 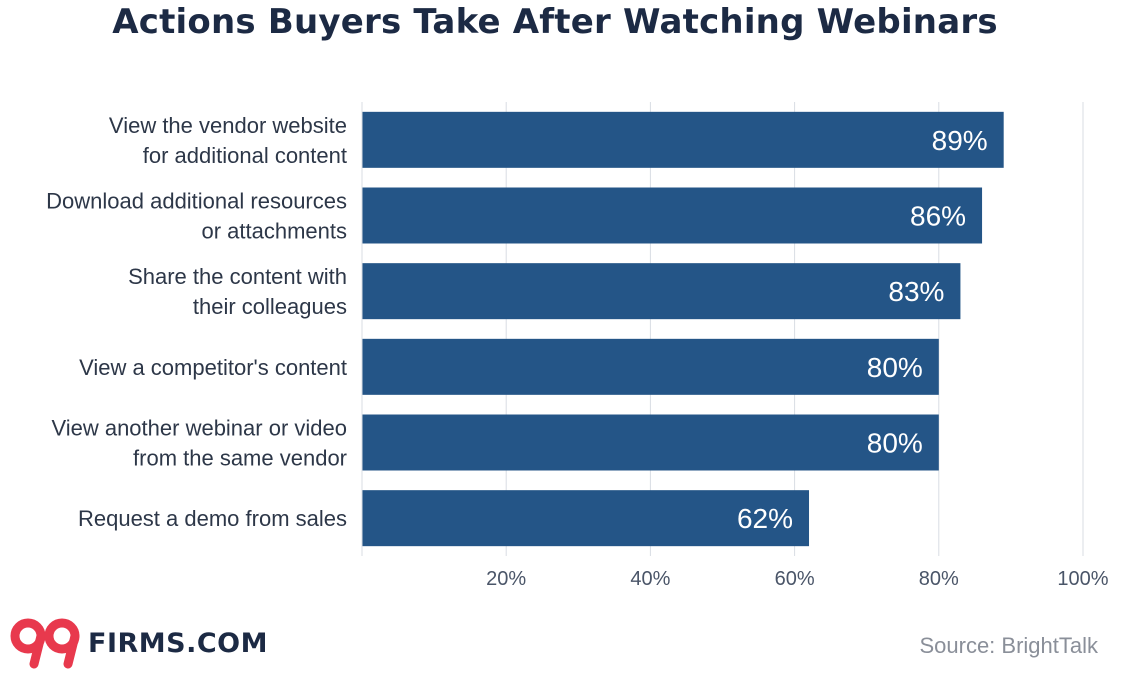 What do you see at coordinates (178, 643) in the screenshot?
I see `brand-name: FIRMS.COM` at bounding box center [178, 643].